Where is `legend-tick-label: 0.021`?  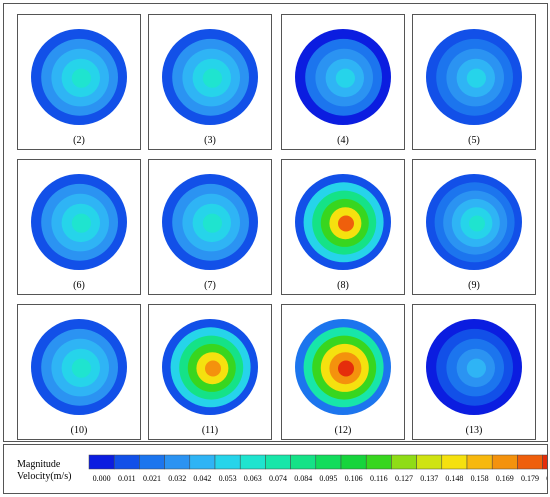 legend-tick-label: 0.021 is located at coordinates (152, 478).